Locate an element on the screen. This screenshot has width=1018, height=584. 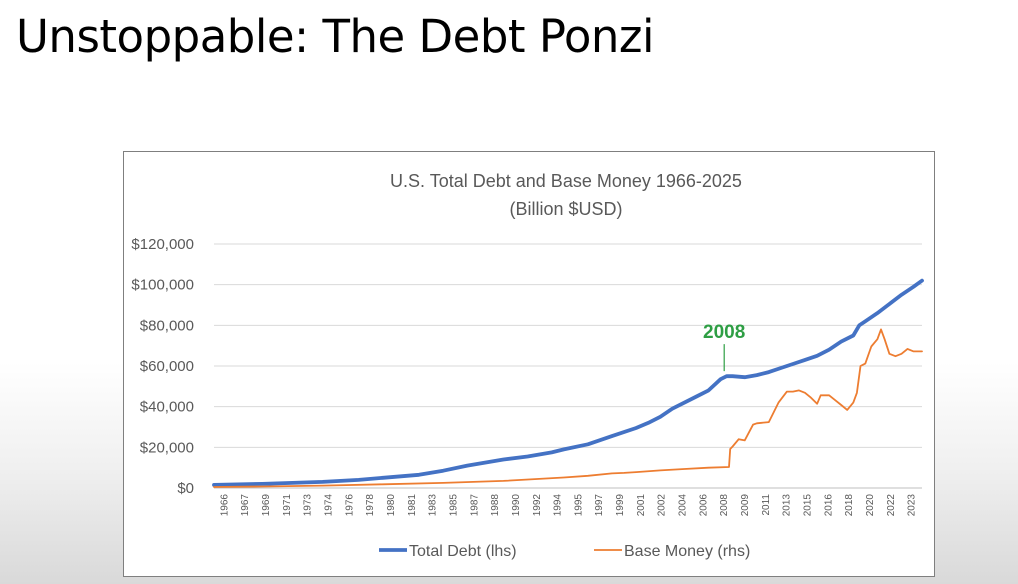
x-tick-label: 1992 is located at coordinates (537, 505).